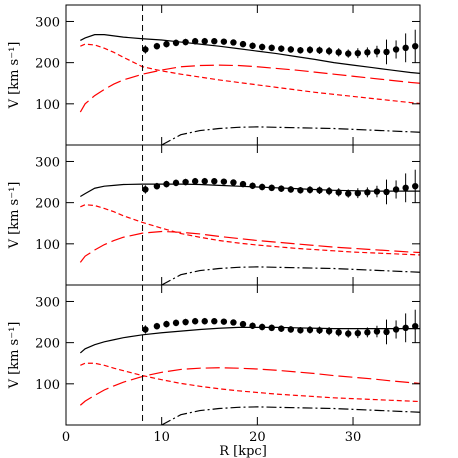 The height and width of the screenshot is (458, 458). I want to click on x-tick-label: 30, so click(353, 437).